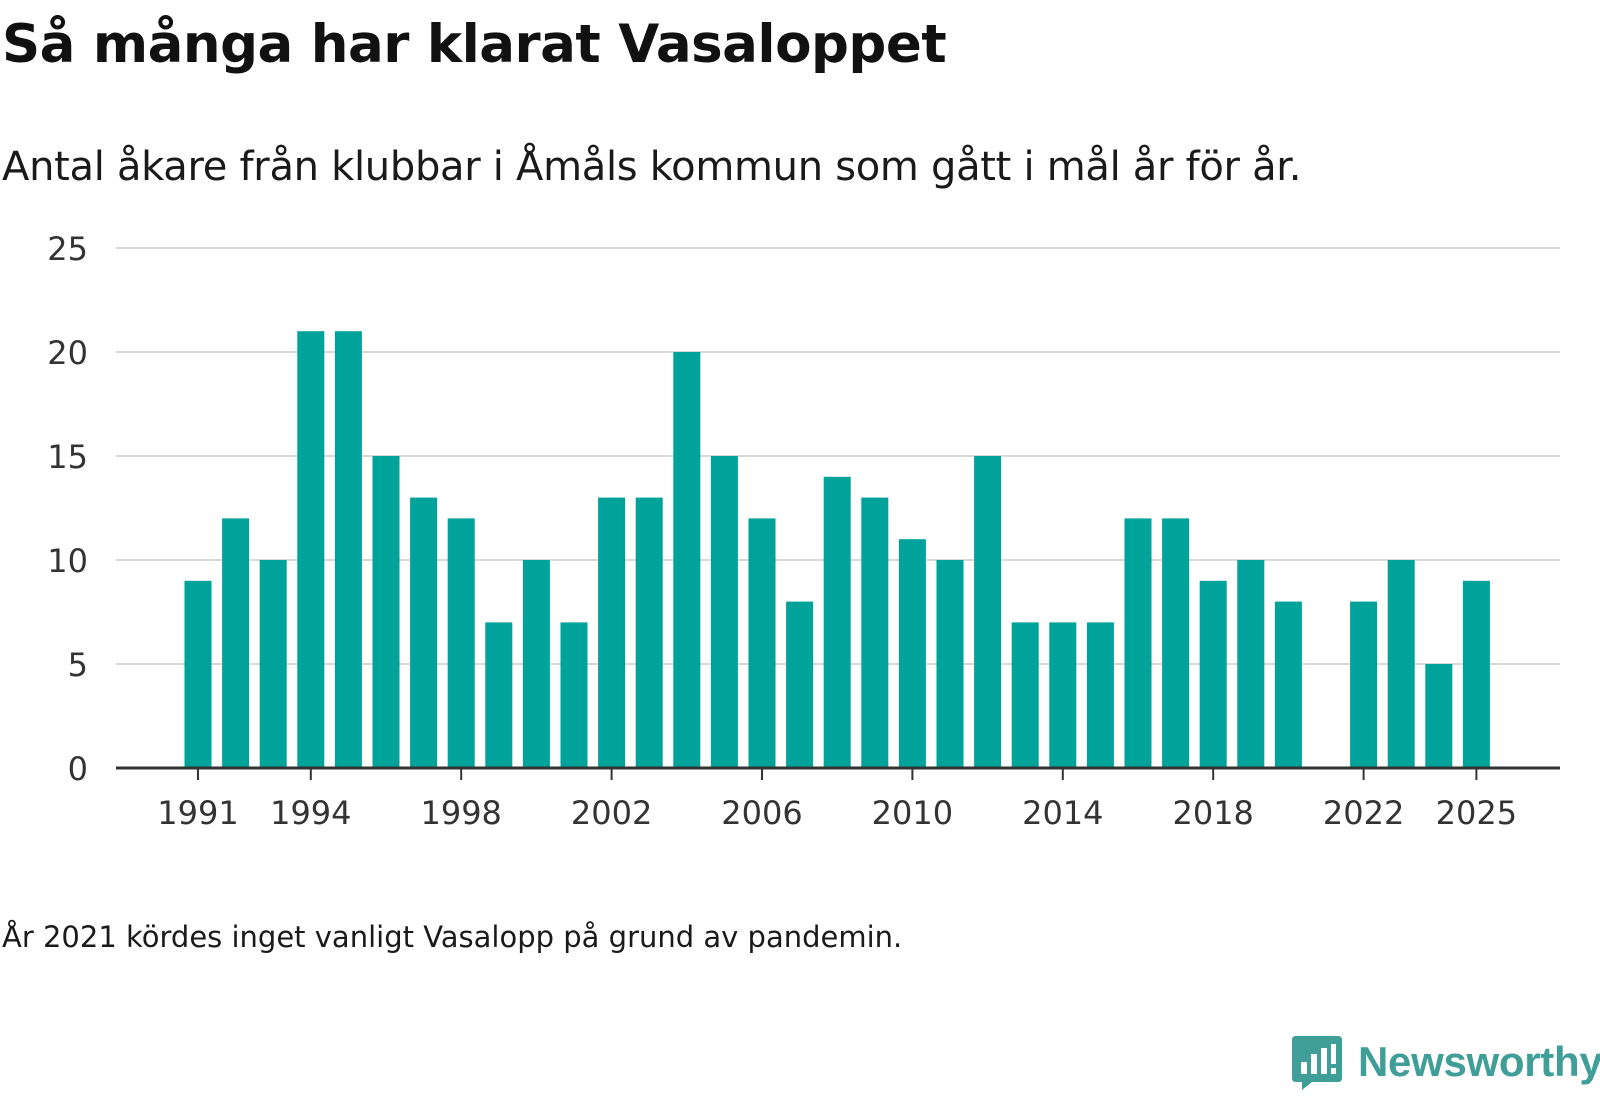 This screenshot has height=1100, width=1600. What do you see at coordinates (197, 813) in the screenshot?
I see `x-tick-label: 1991` at bounding box center [197, 813].